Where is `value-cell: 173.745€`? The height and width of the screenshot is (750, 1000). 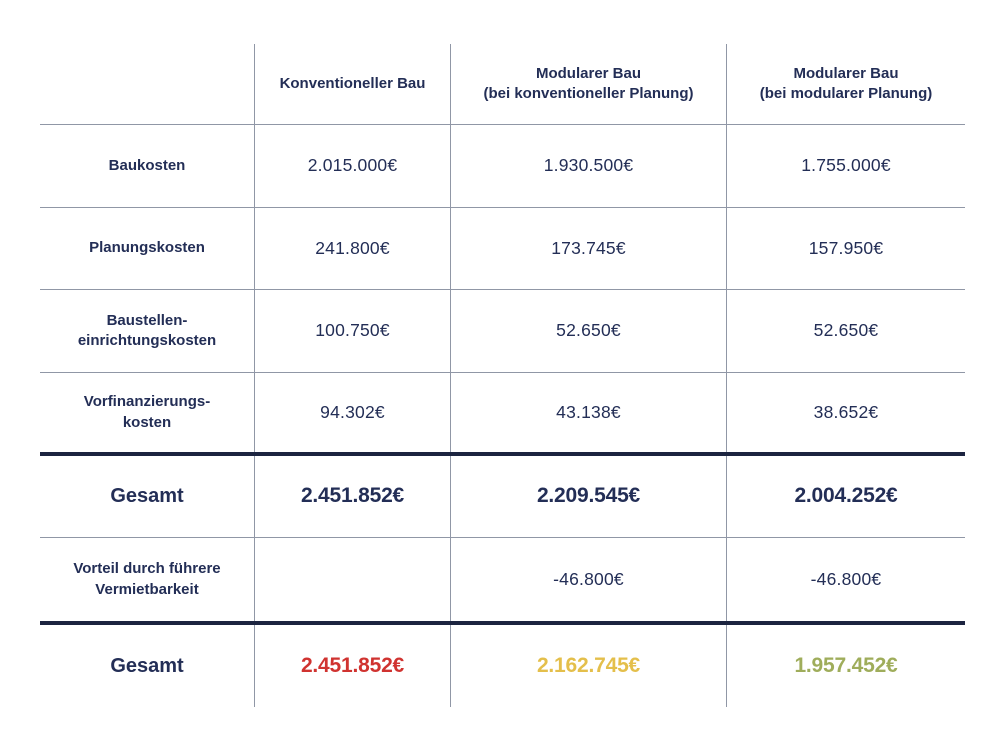
value-cell: 173.745€ is located at coordinates (589, 248).